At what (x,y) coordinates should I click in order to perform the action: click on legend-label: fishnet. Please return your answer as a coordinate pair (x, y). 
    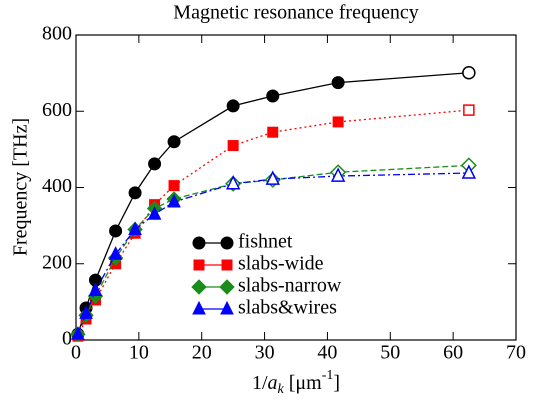
    Looking at the image, I should click on (265, 242).